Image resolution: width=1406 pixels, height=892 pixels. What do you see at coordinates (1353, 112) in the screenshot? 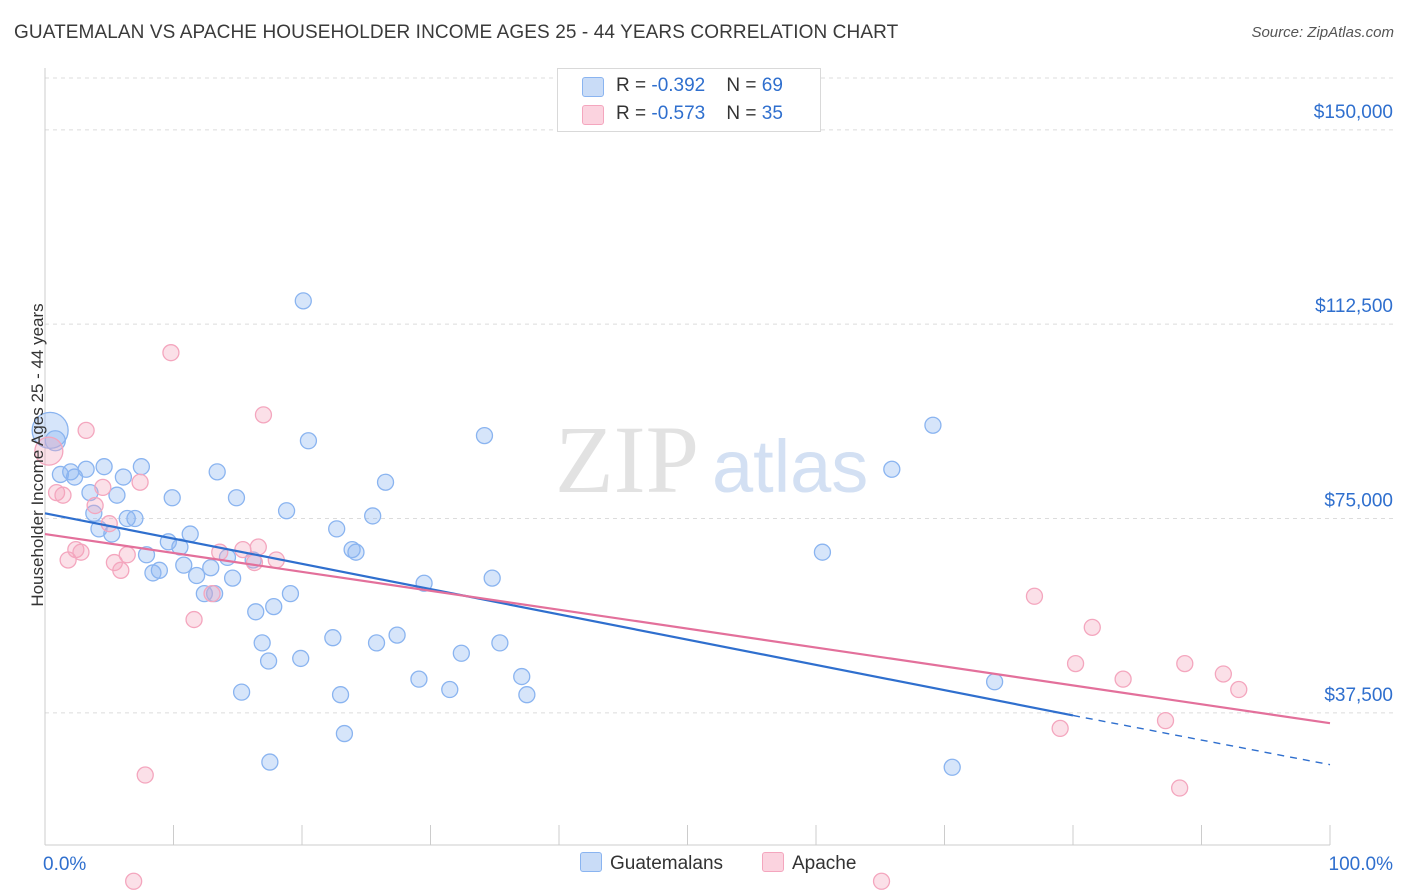
I see `y-tick-label: $150,000` at bounding box center [1353, 112].